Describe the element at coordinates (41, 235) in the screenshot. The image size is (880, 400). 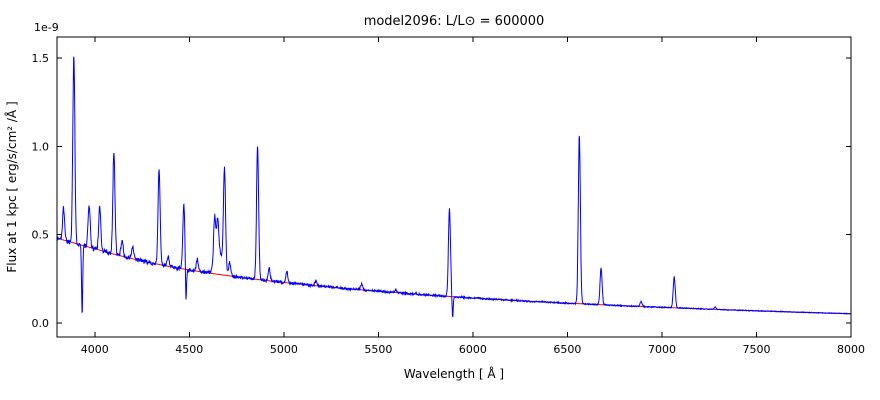
I see `y-tick-label: 0.5` at that location.